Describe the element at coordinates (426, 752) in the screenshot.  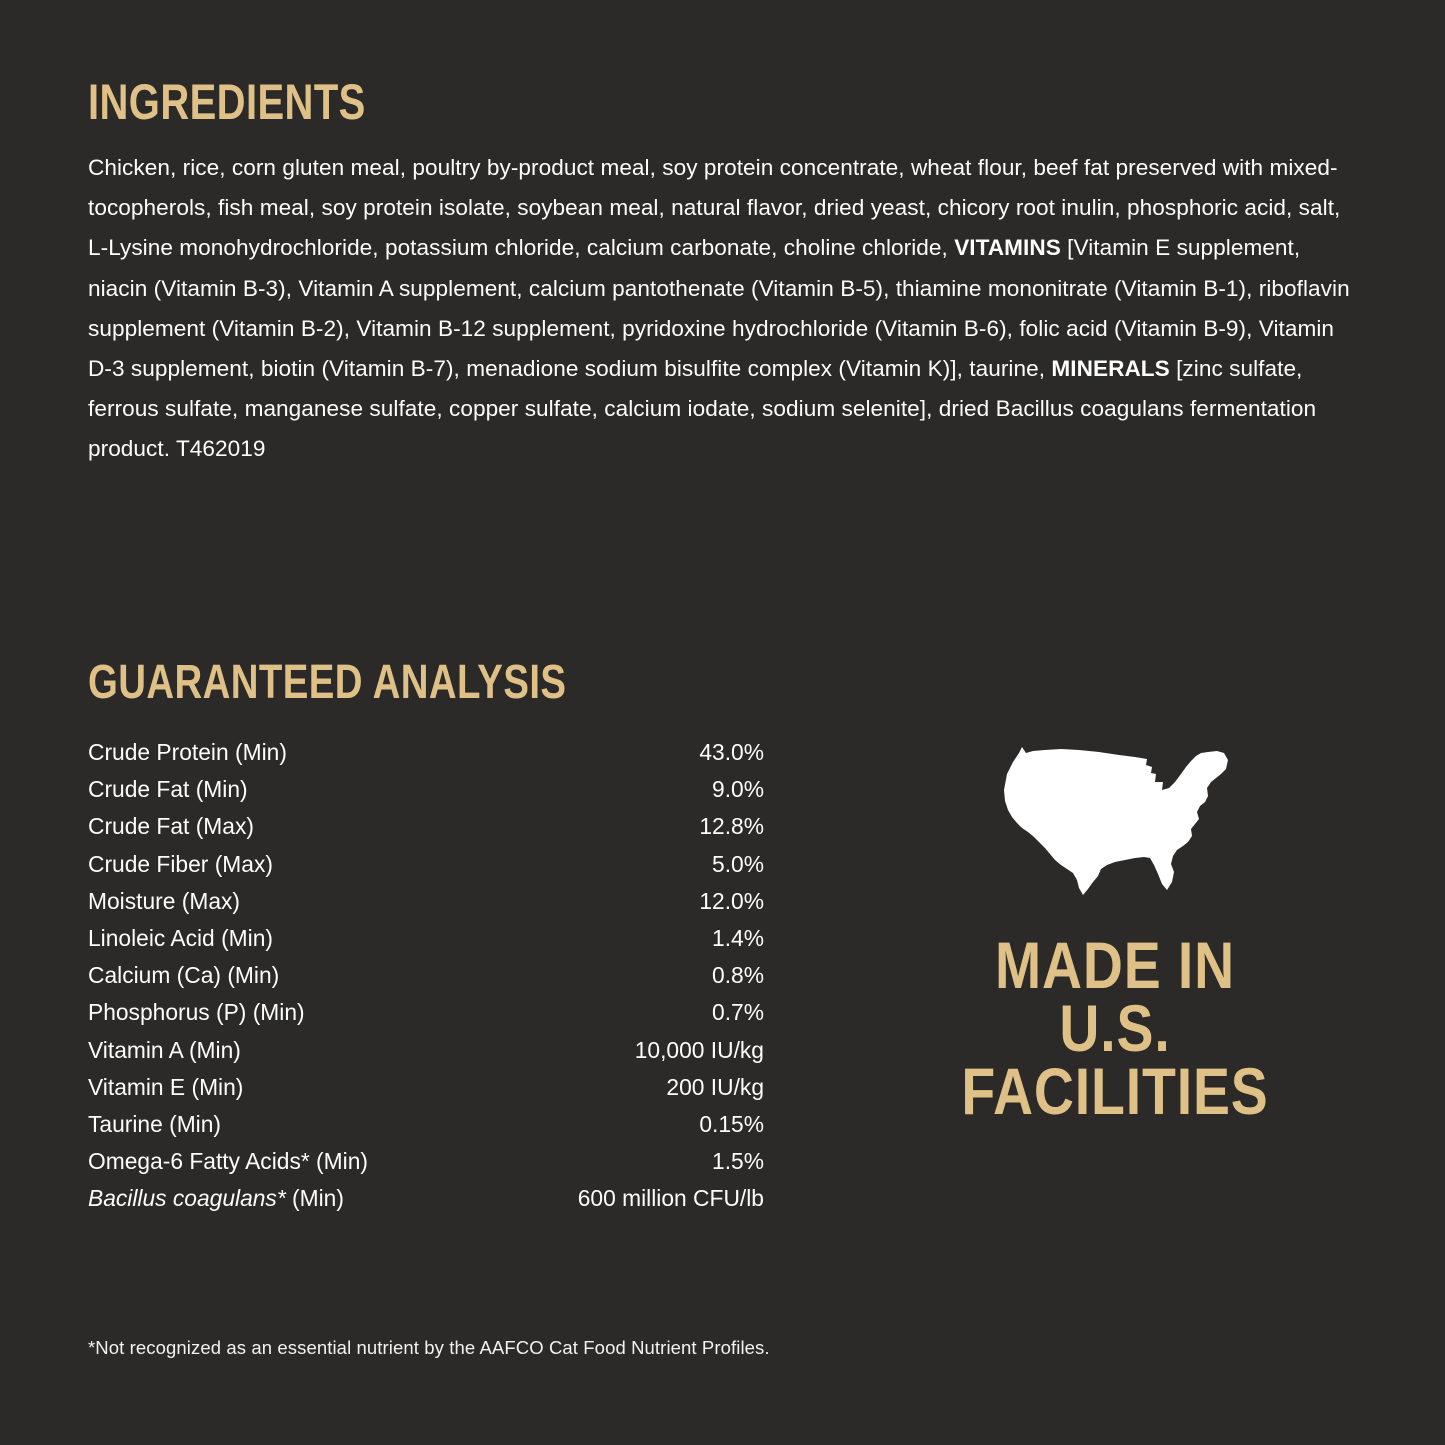
I see `analysis-row: Crude Protein (Min) 43.0%` at that location.